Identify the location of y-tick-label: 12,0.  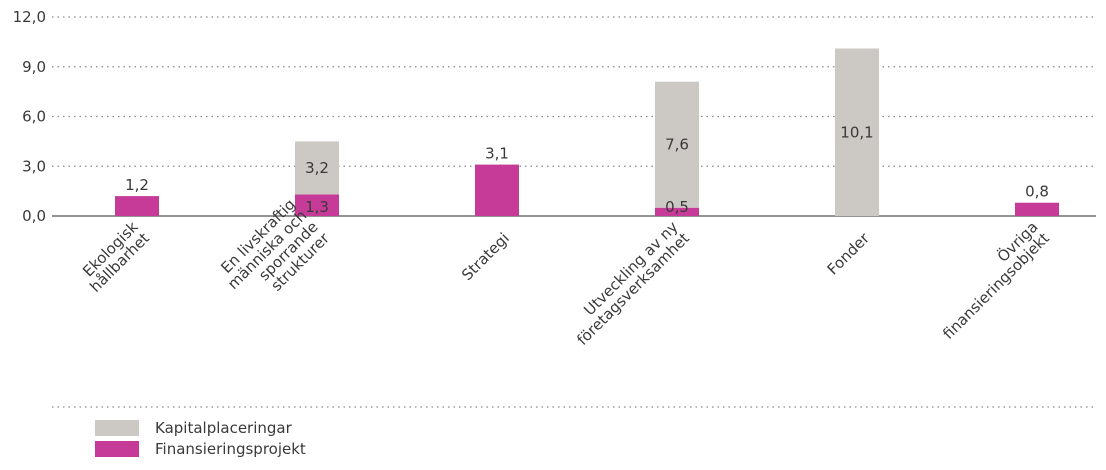
(29, 17).